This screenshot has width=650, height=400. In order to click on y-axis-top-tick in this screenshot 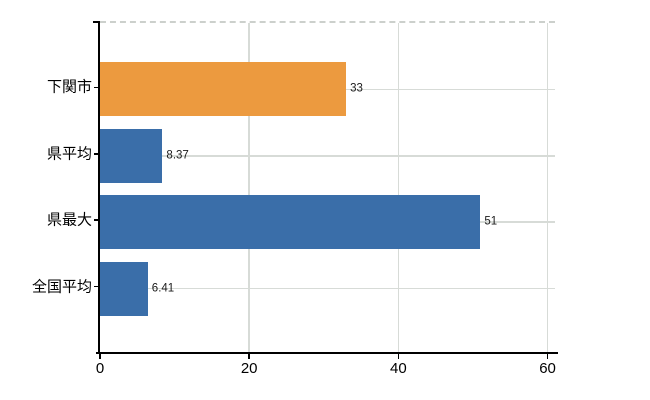, I will do `click(96, 22)`.